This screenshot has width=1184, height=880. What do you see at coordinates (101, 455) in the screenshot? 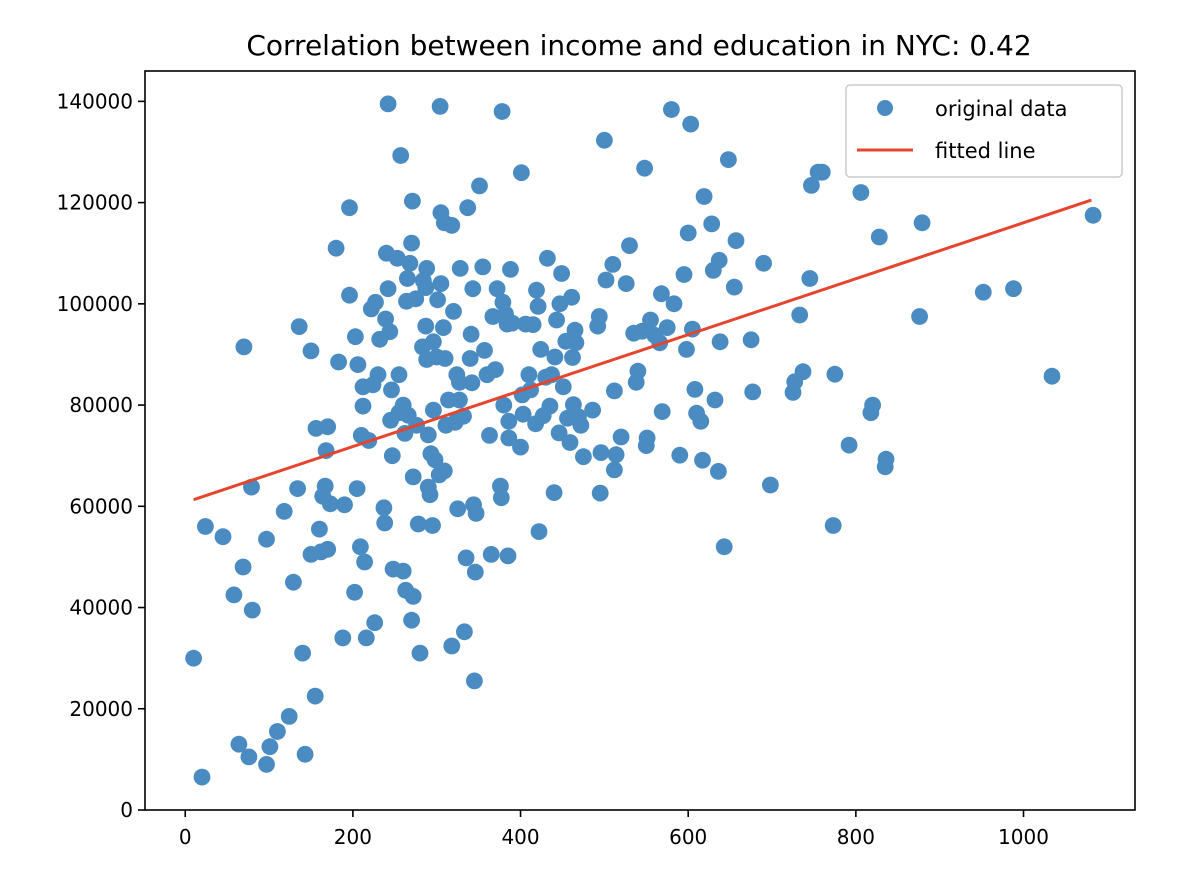
I see `y-axis: 0 20000 40000 60000 80000 100000 120000 140000` at bounding box center [101, 455].